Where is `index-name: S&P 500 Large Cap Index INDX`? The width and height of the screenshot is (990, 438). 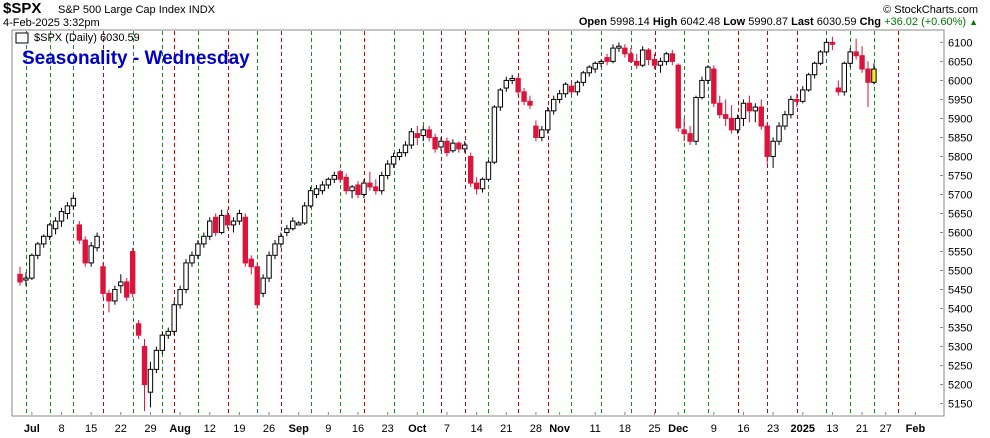
index-name: S&P 500 Large Cap Index INDX is located at coordinates (136, 10).